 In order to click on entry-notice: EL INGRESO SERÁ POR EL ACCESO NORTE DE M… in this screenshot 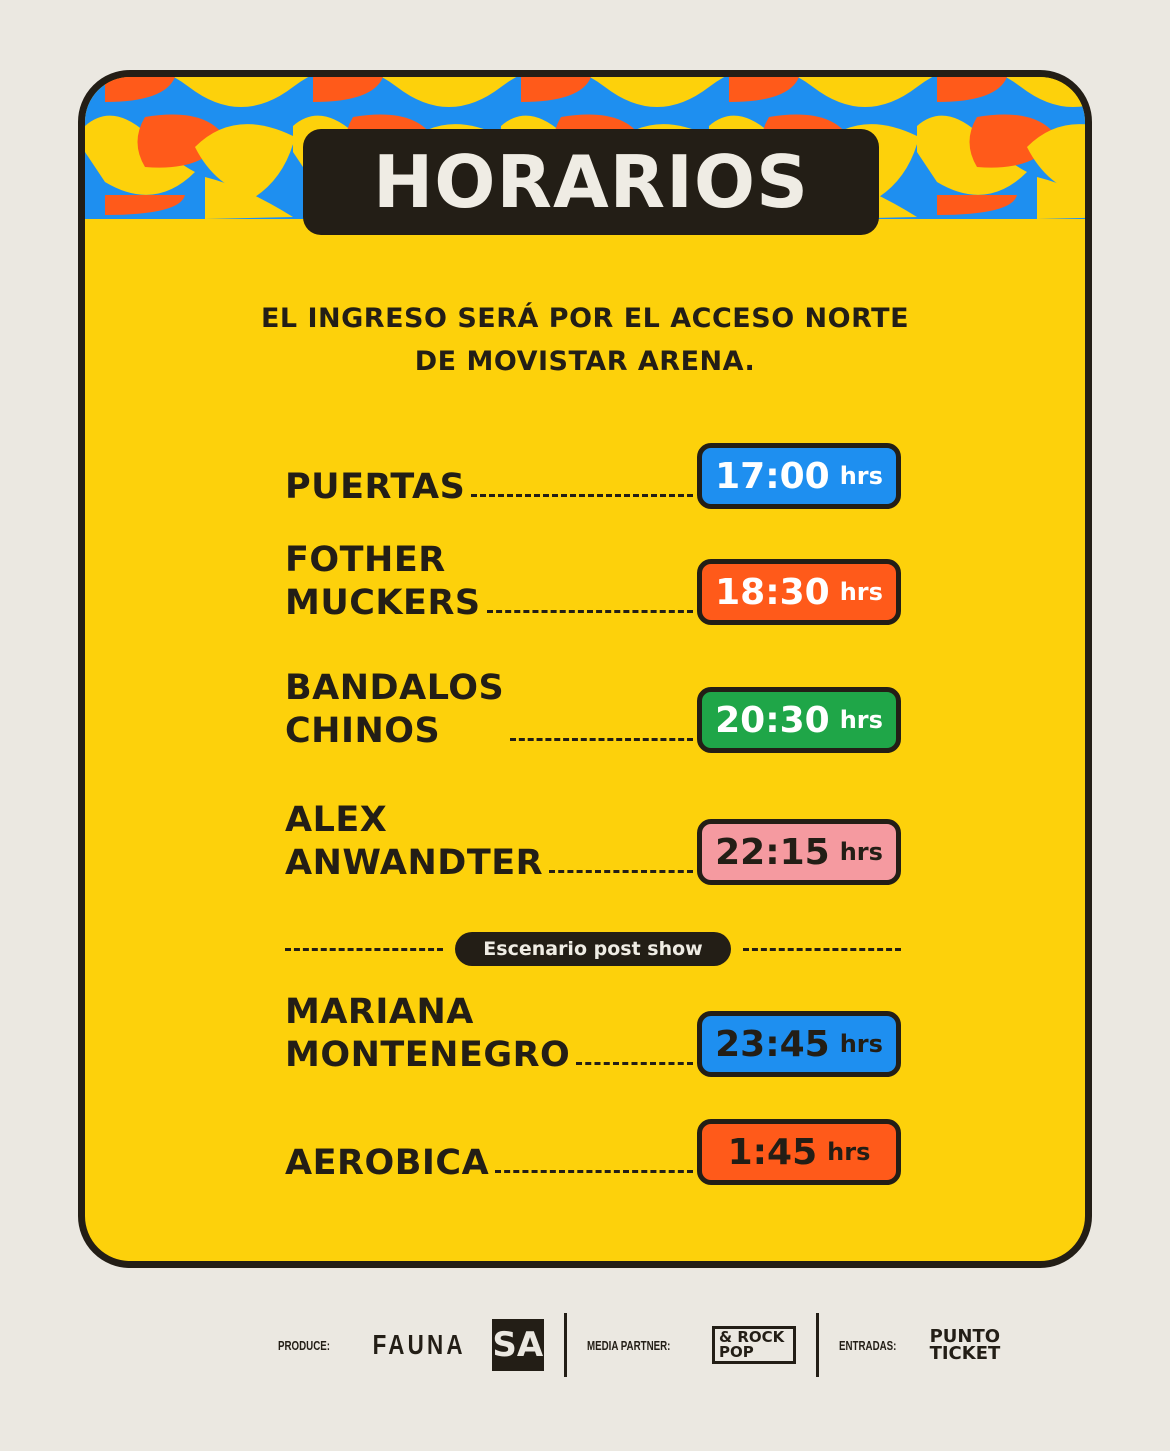, I will do `click(585, 340)`.